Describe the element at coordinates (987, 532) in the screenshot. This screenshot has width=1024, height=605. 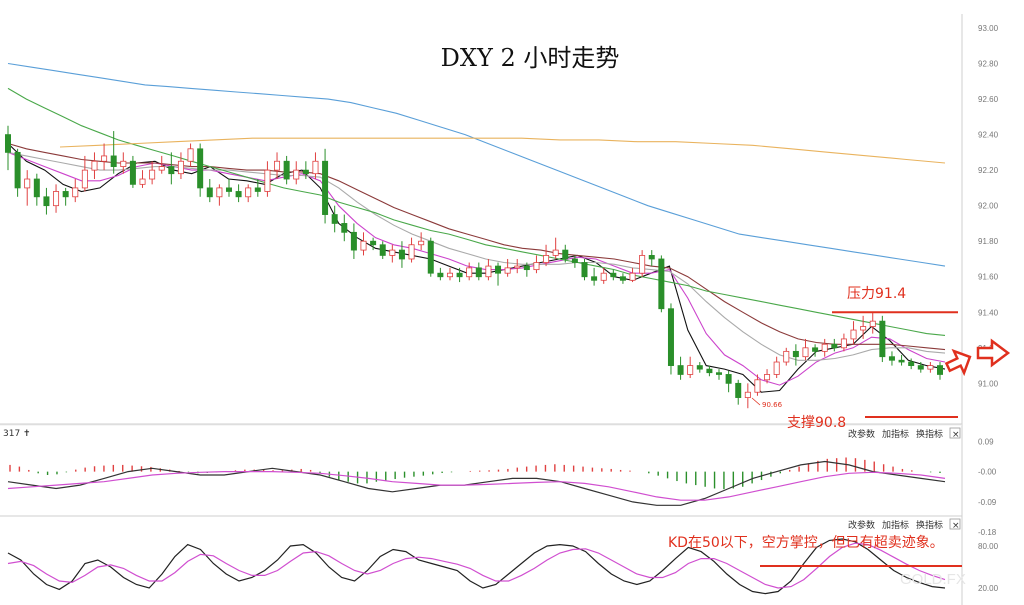
I see `y-tick-label: -0.18` at that location.